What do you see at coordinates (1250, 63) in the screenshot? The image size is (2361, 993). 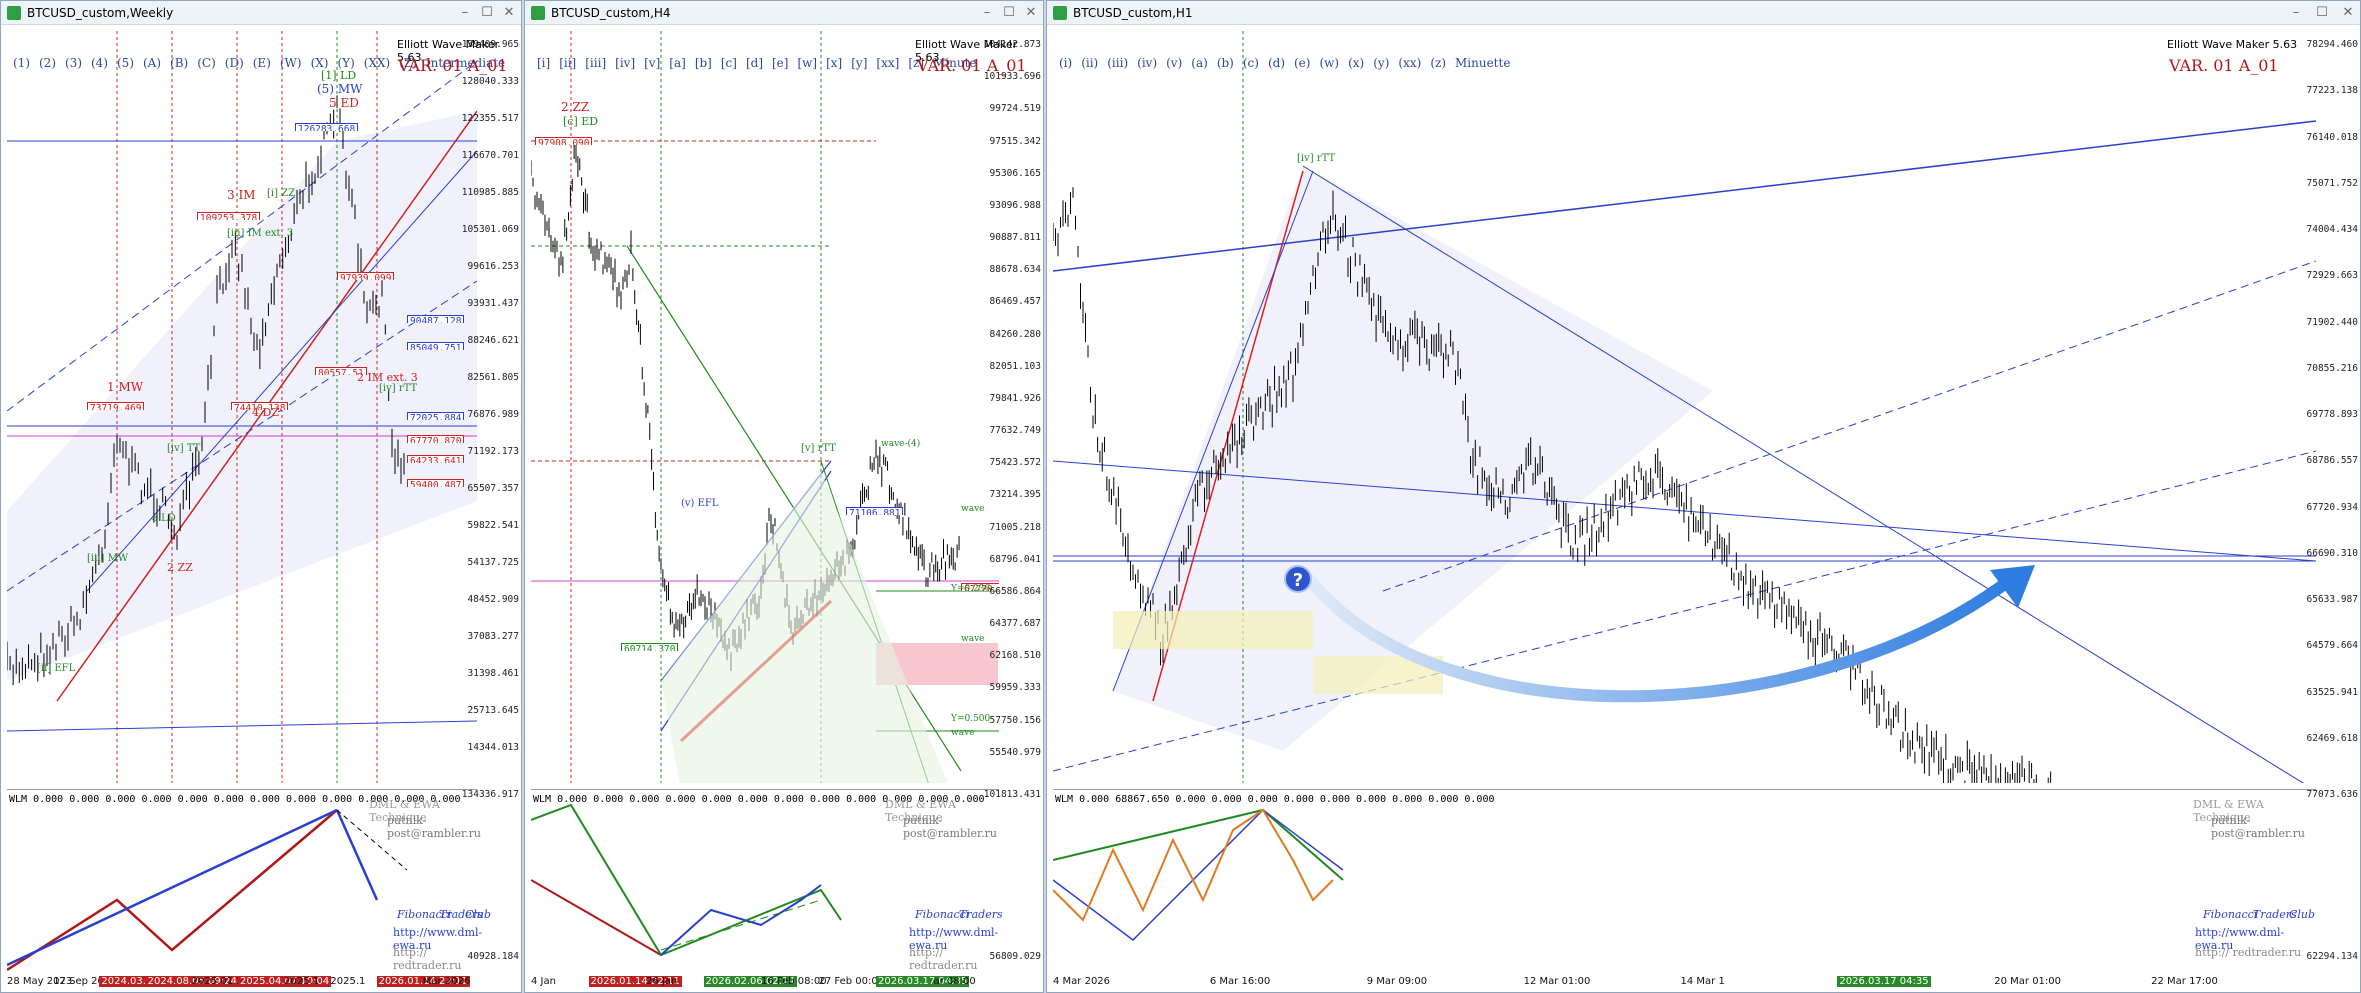 I see `degree-button: (c)` at bounding box center [1250, 63].